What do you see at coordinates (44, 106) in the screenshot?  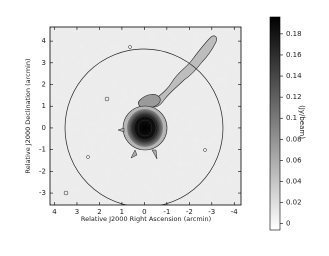 I see `y-tick-label: 1` at bounding box center [44, 106].